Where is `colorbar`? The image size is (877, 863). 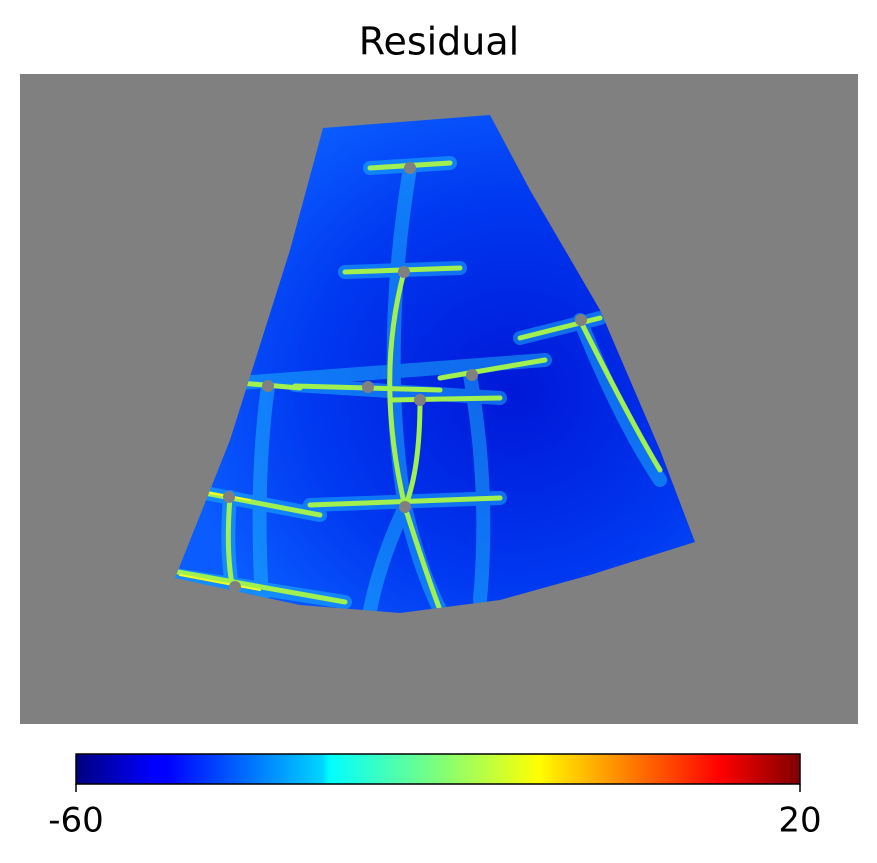
colorbar is located at coordinates (438, 769).